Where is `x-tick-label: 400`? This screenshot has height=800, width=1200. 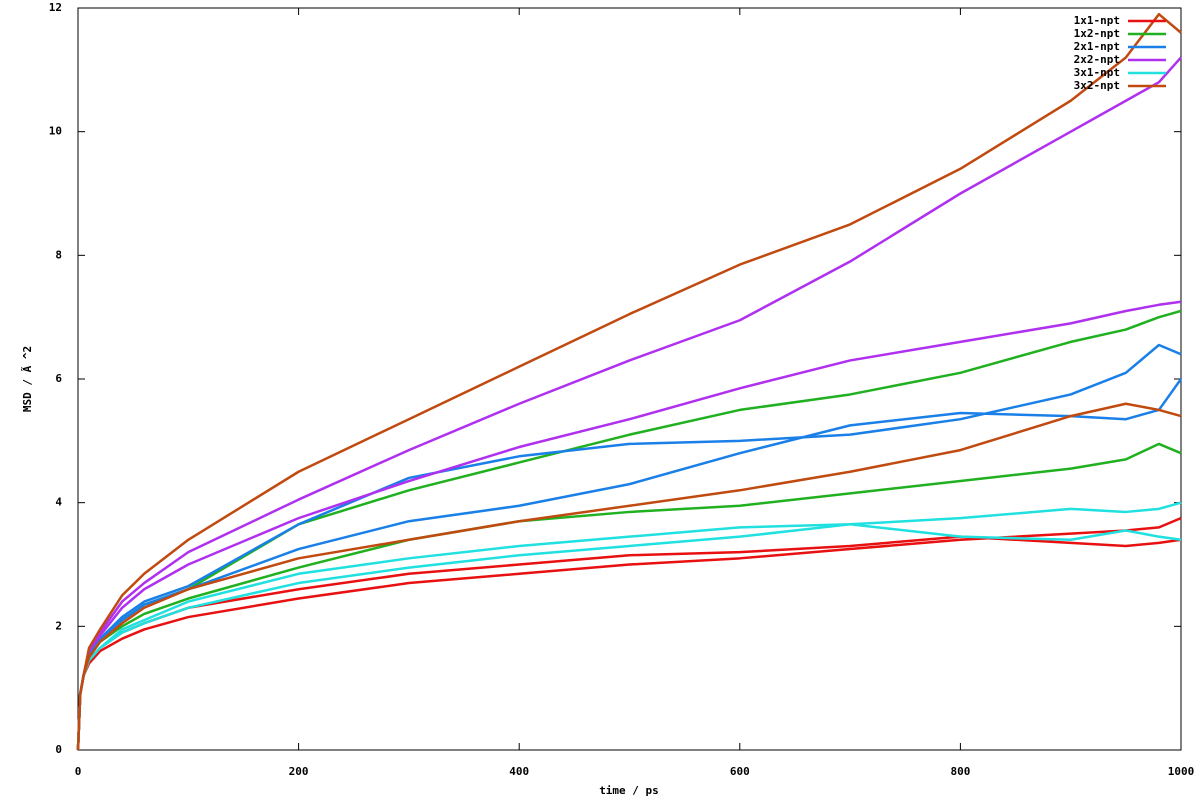
x-tick-label: 400 is located at coordinates (519, 771).